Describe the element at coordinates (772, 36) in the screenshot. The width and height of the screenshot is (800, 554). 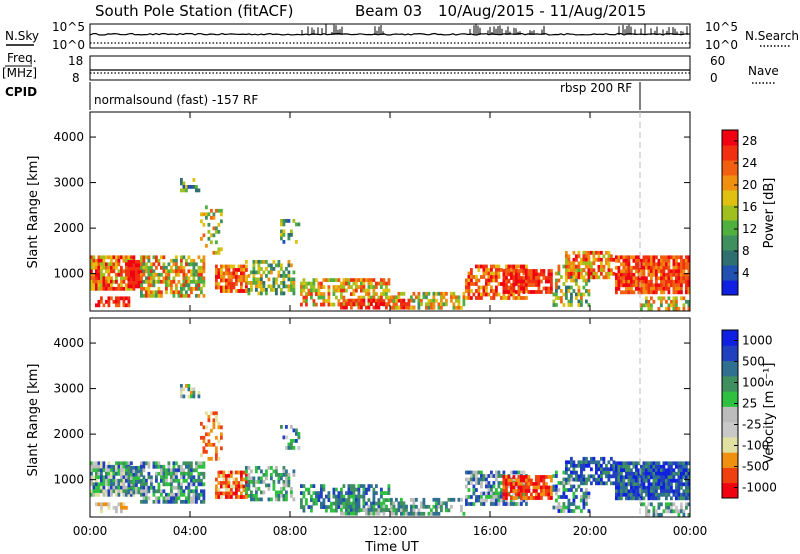
I see `nsearch-label: N.Search` at that location.